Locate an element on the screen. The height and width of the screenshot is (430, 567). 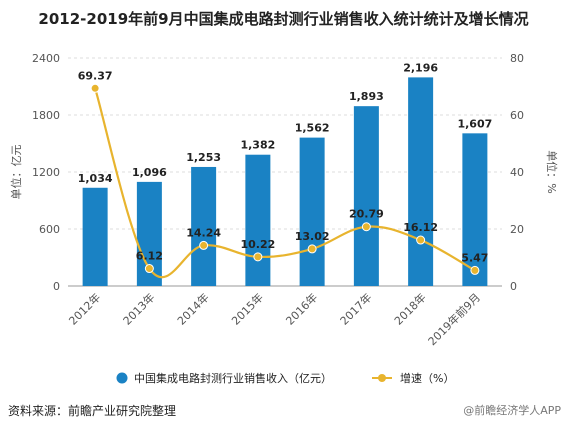
y2-tick-label: 80 is located at coordinates (517, 58).